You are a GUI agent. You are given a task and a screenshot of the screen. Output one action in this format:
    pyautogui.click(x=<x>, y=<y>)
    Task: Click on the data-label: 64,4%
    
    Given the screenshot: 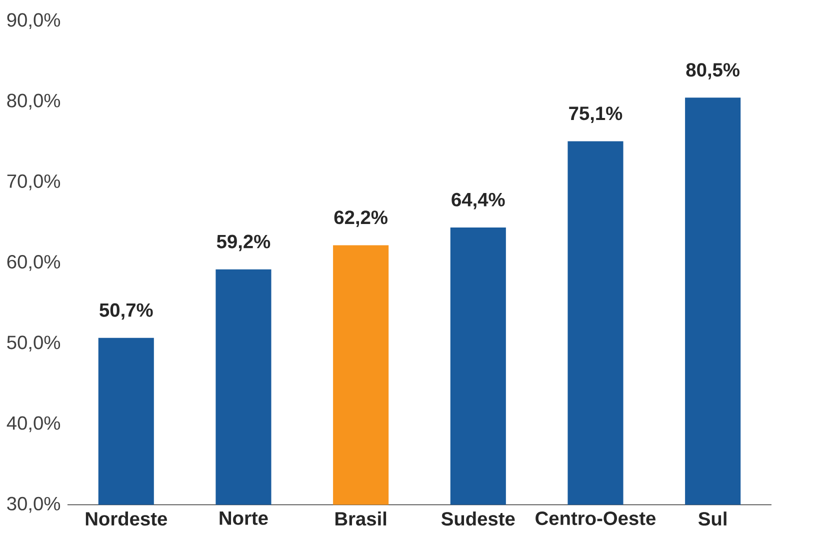 What is the action you would take?
    pyautogui.click(x=478, y=201)
    